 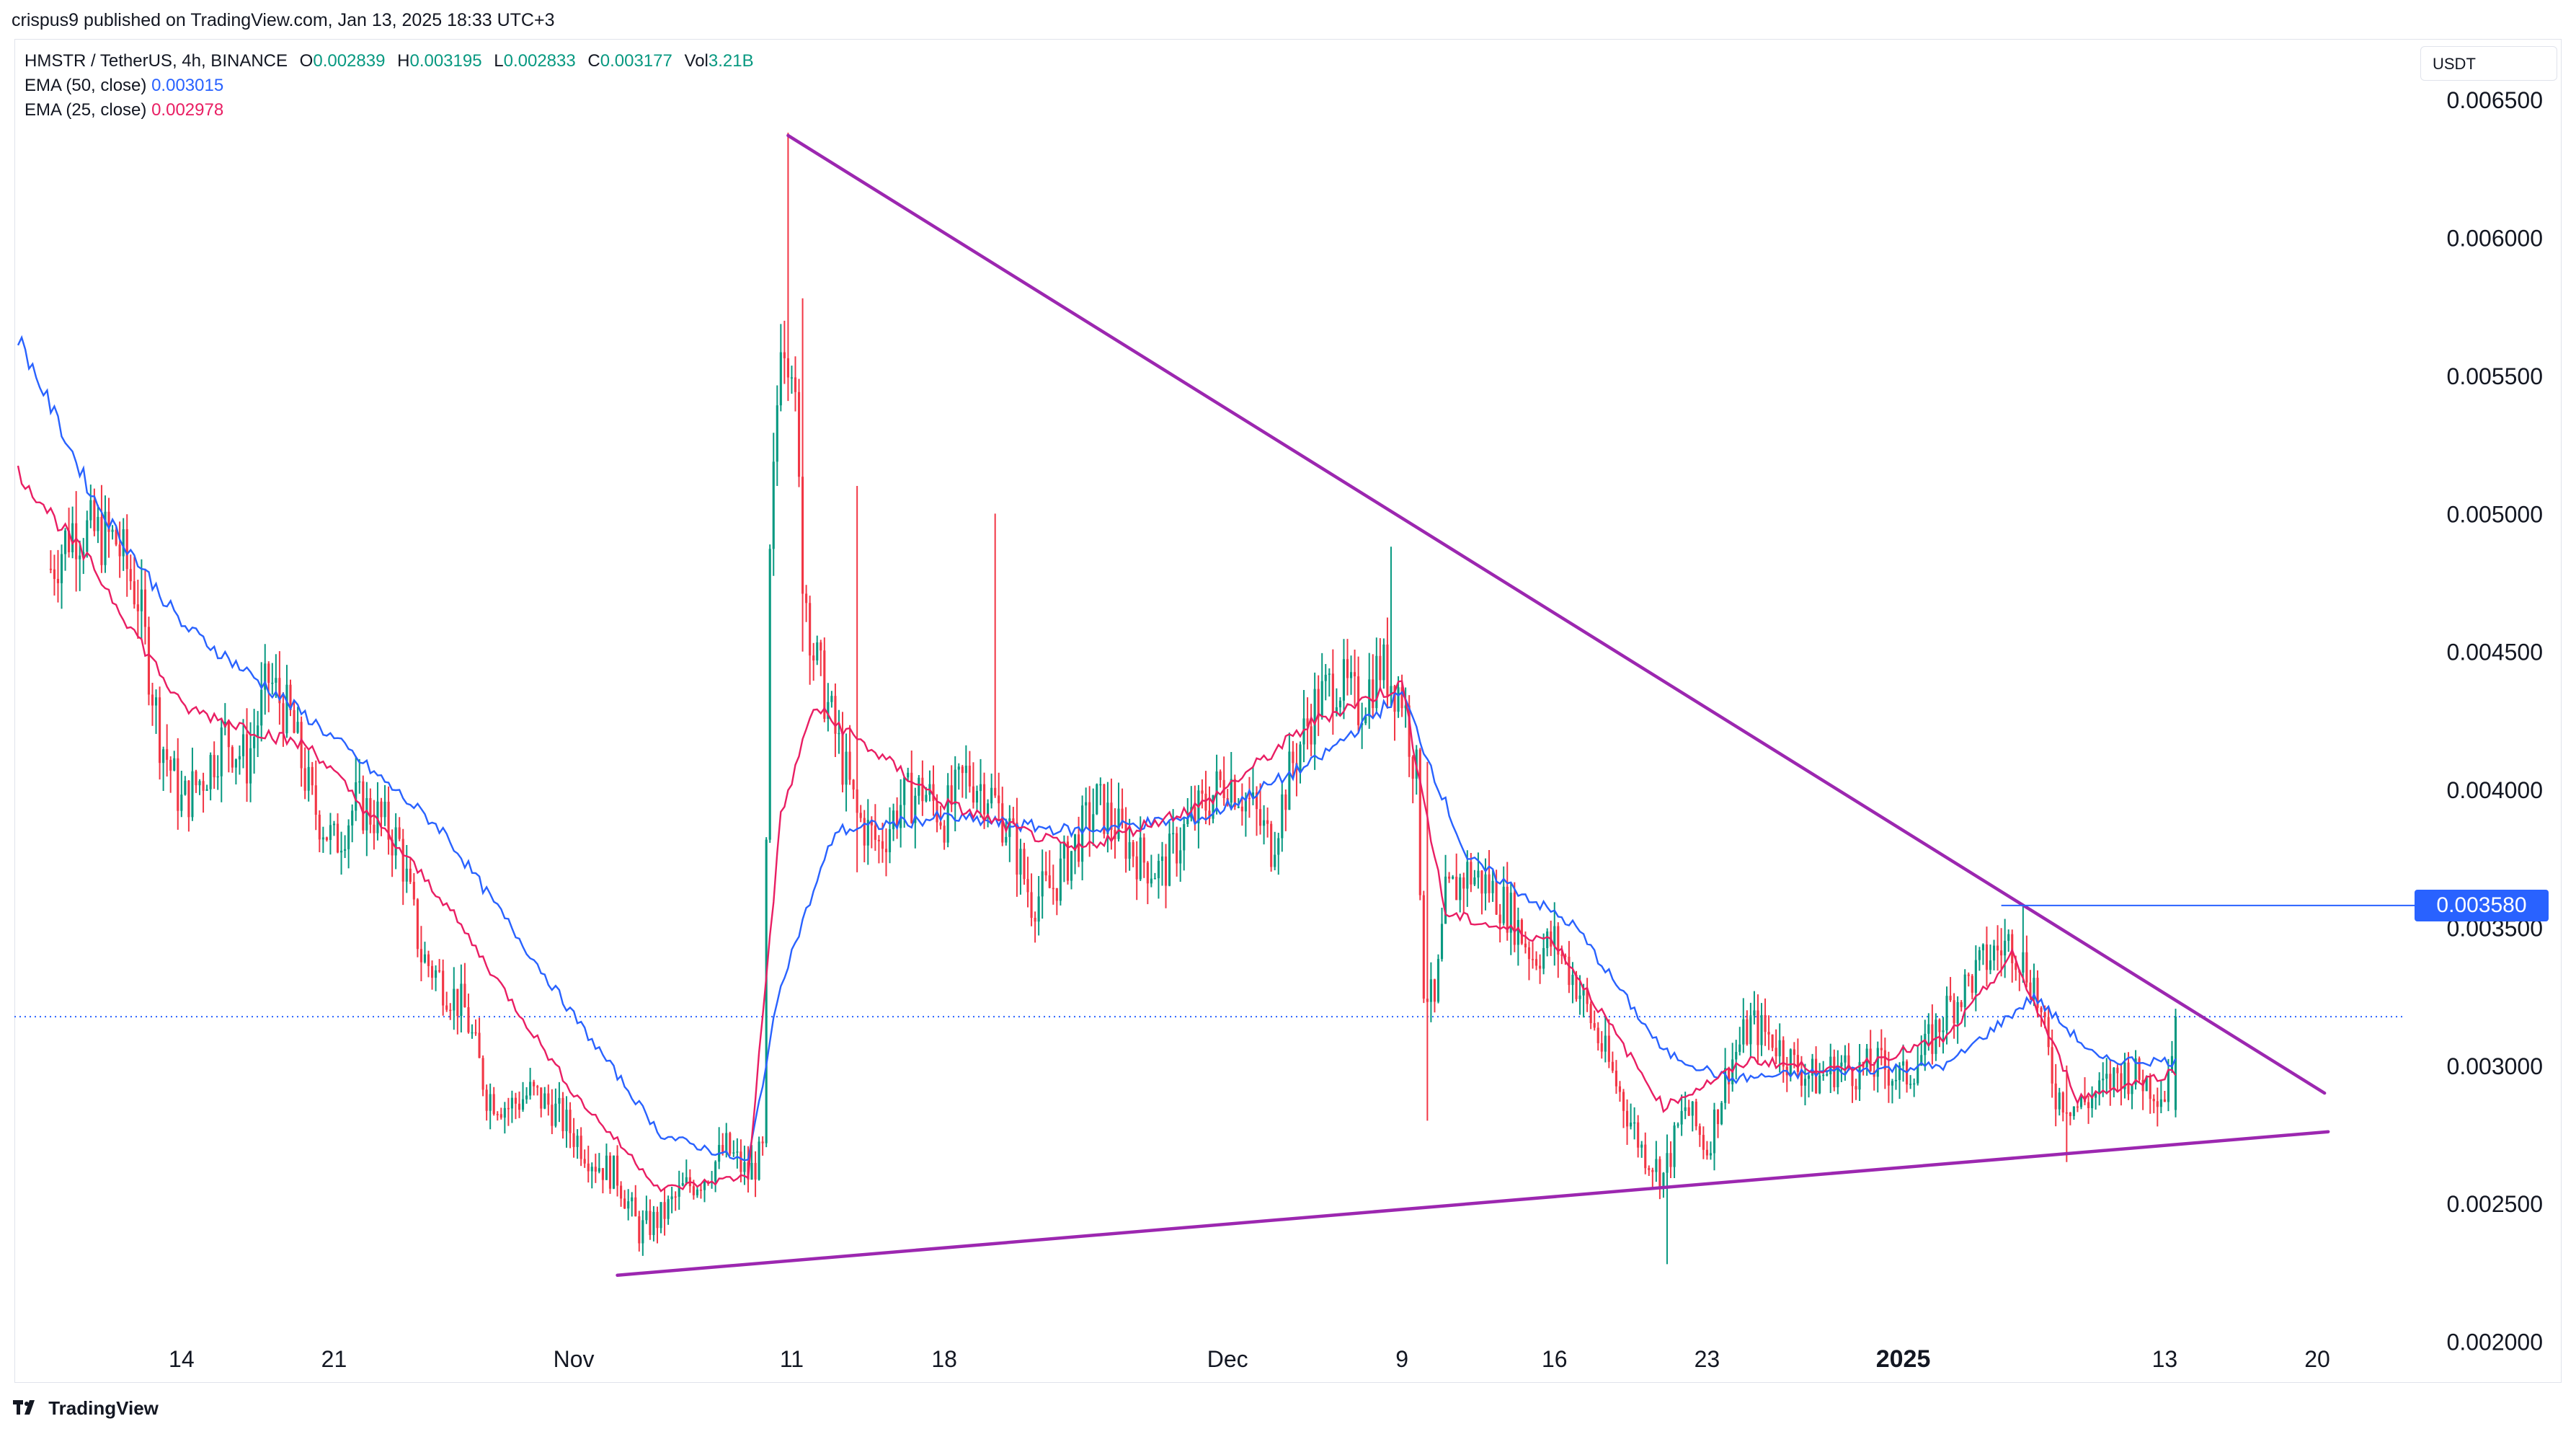 I want to click on legend-ema25-row: EMA (25, close) 0.002978, so click(x=390, y=111).